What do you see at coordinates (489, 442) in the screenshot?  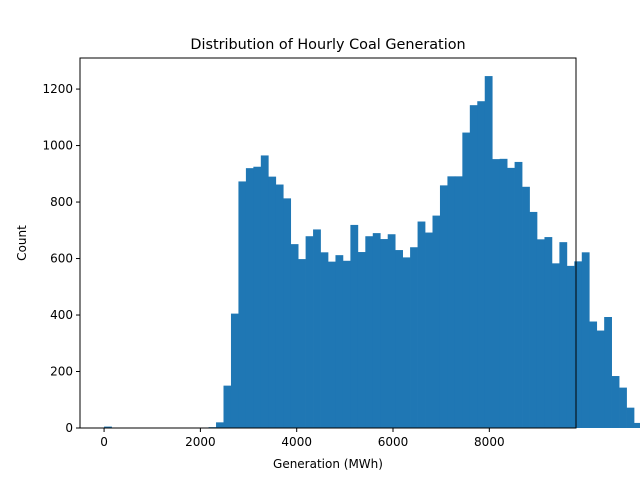 I see `x-tick-label: 8000` at bounding box center [489, 442].